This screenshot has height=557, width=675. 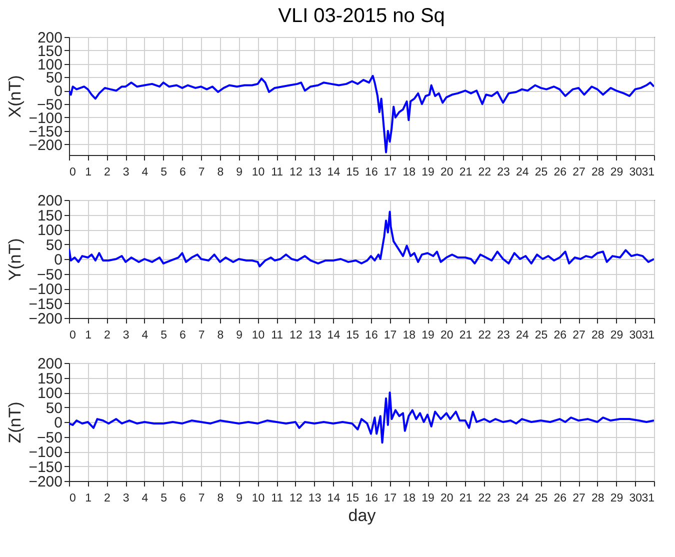 I want to click on x-tick-label: 14, so click(x=334, y=498).